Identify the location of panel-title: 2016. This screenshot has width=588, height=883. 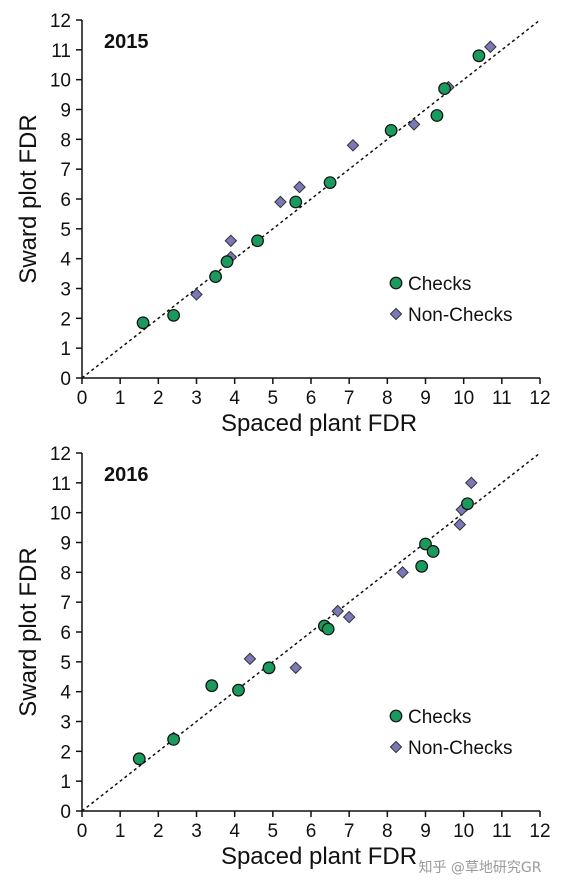
(126, 475).